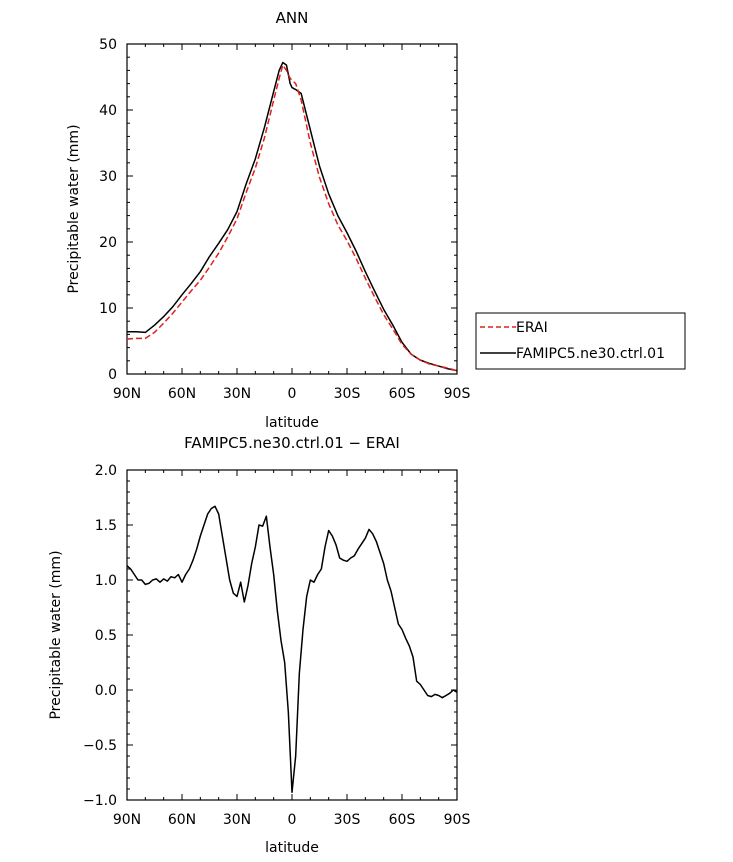 The width and height of the screenshot is (733, 862). What do you see at coordinates (590, 354) in the screenshot?
I see `legend-famipc5-label: FAMIPC5.ne30.ctrl.01` at bounding box center [590, 354].